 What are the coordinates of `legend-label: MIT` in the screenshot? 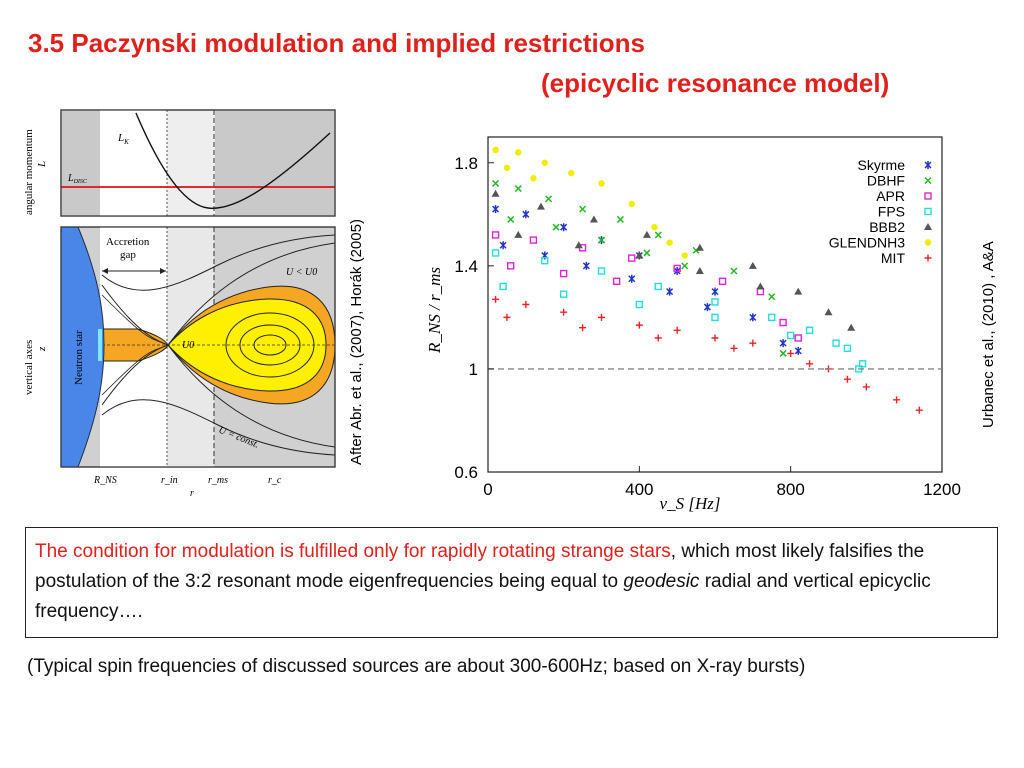 It's located at (893, 258).